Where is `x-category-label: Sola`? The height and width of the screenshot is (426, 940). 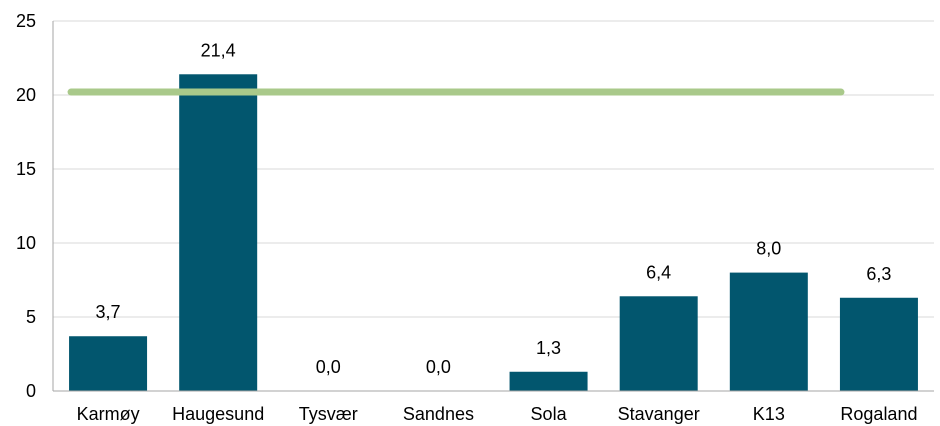
x-category-label: Sola is located at coordinates (549, 414).